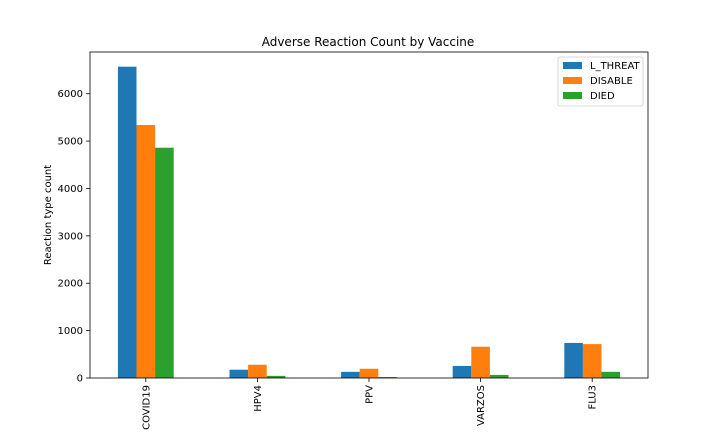  I want to click on legend-label: DISABLE, so click(611, 81).